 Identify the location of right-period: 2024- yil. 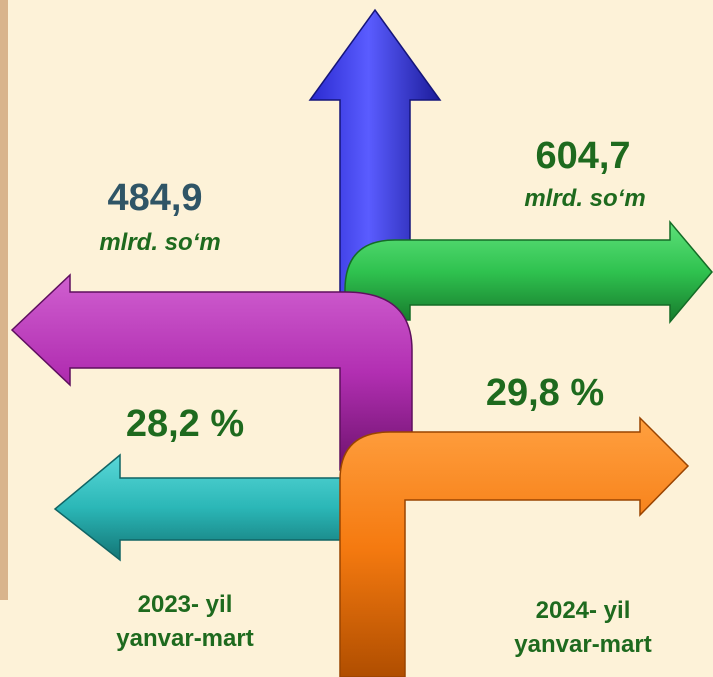
(583, 610).